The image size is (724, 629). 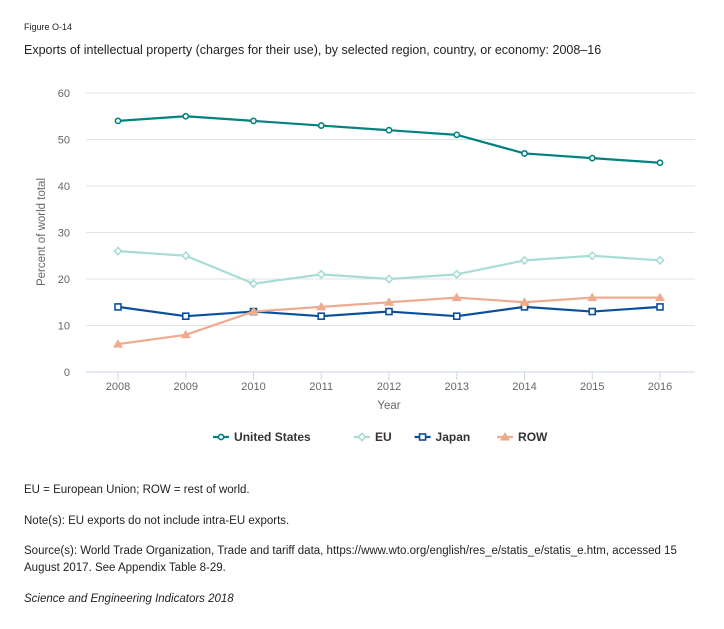 What do you see at coordinates (48, 27) in the screenshot?
I see `figure-label: Figure O-14` at bounding box center [48, 27].